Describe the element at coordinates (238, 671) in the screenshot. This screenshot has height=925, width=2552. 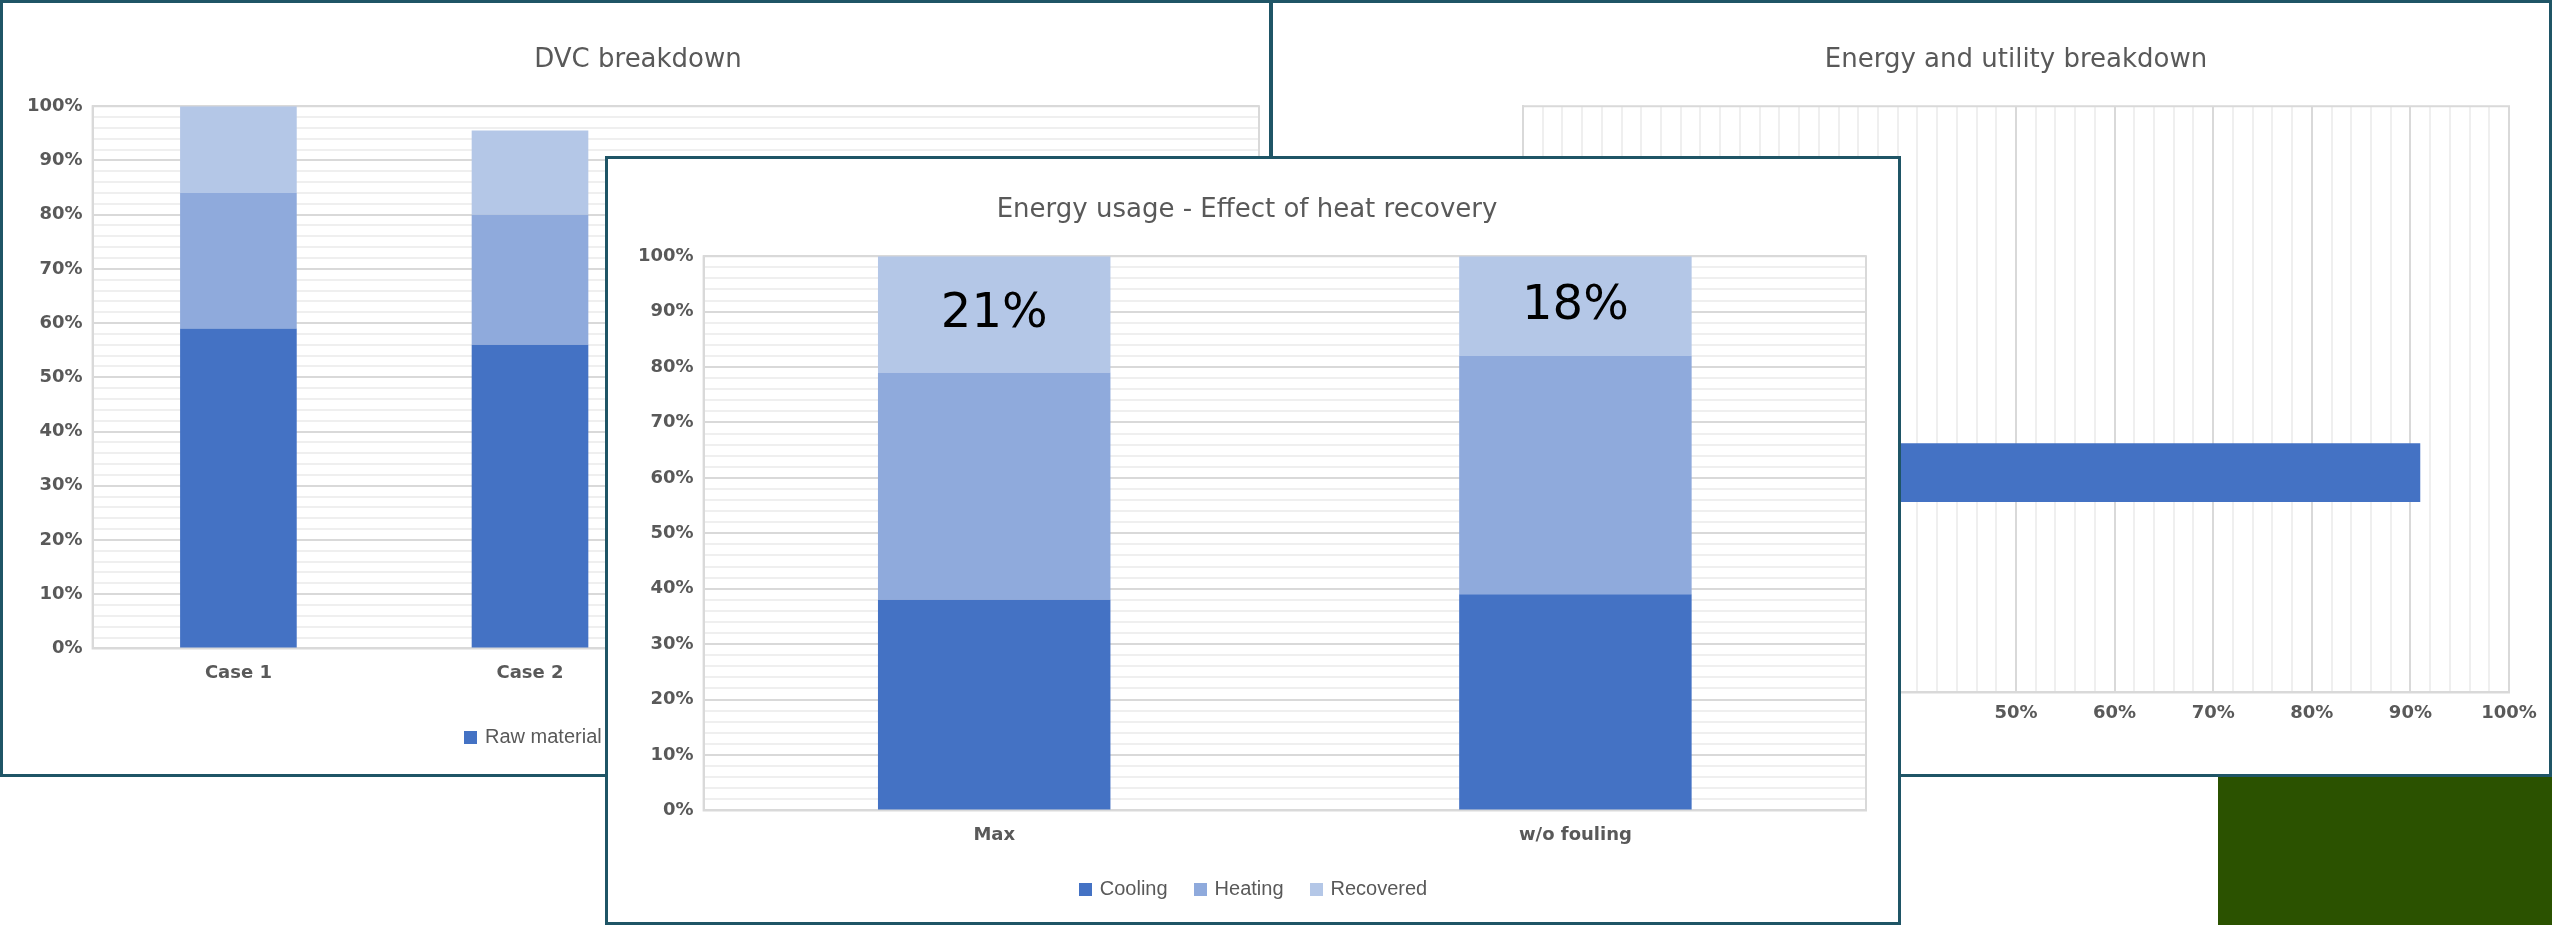
I see `x-tick-label: Case 1` at that location.